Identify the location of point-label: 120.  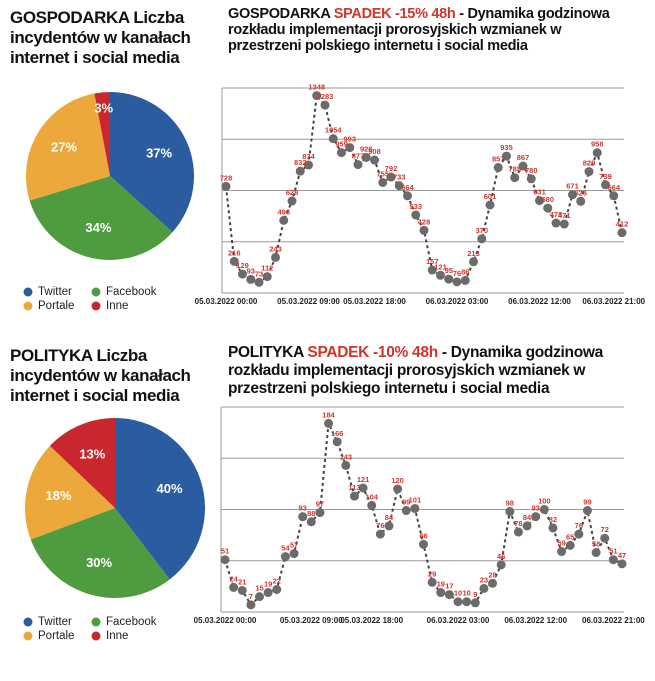
(397, 480).